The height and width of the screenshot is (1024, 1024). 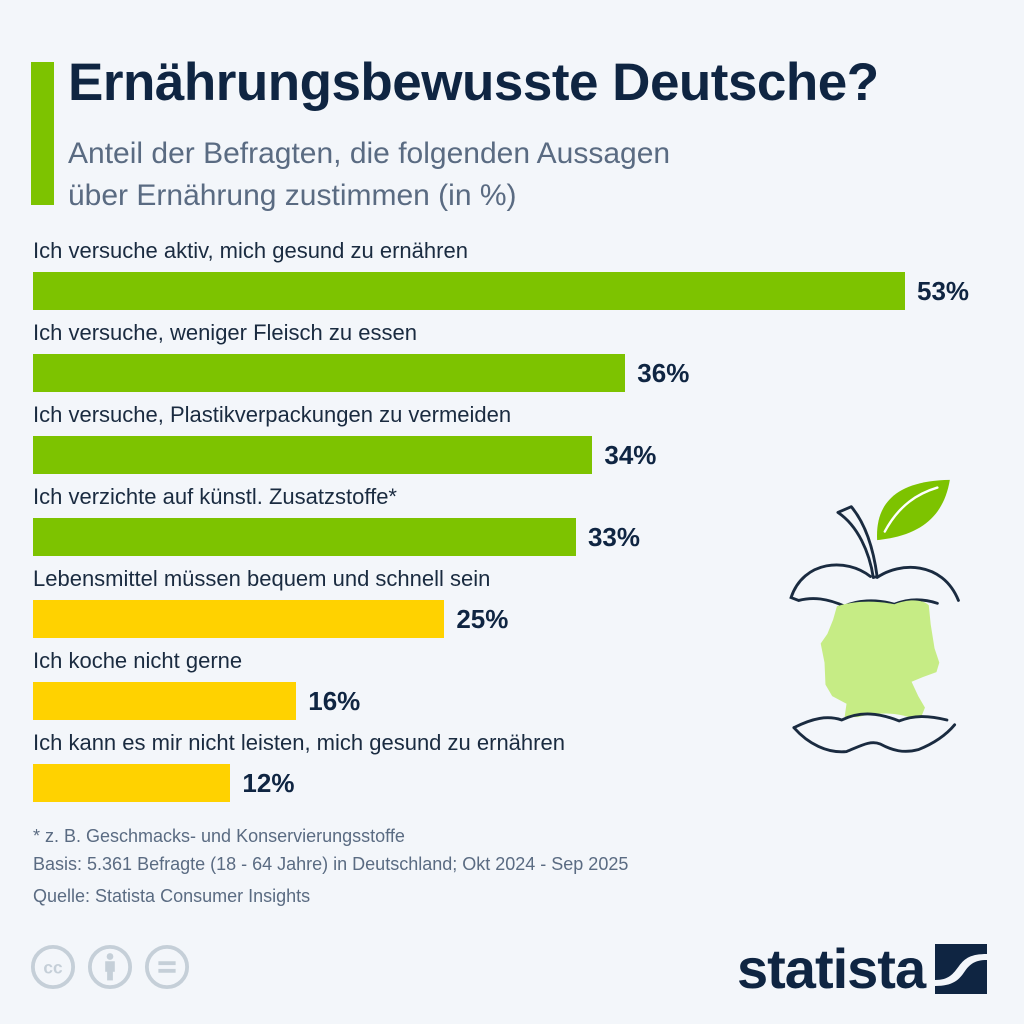 What do you see at coordinates (911, 509) in the screenshot?
I see `leaf-vein` at bounding box center [911, 509].